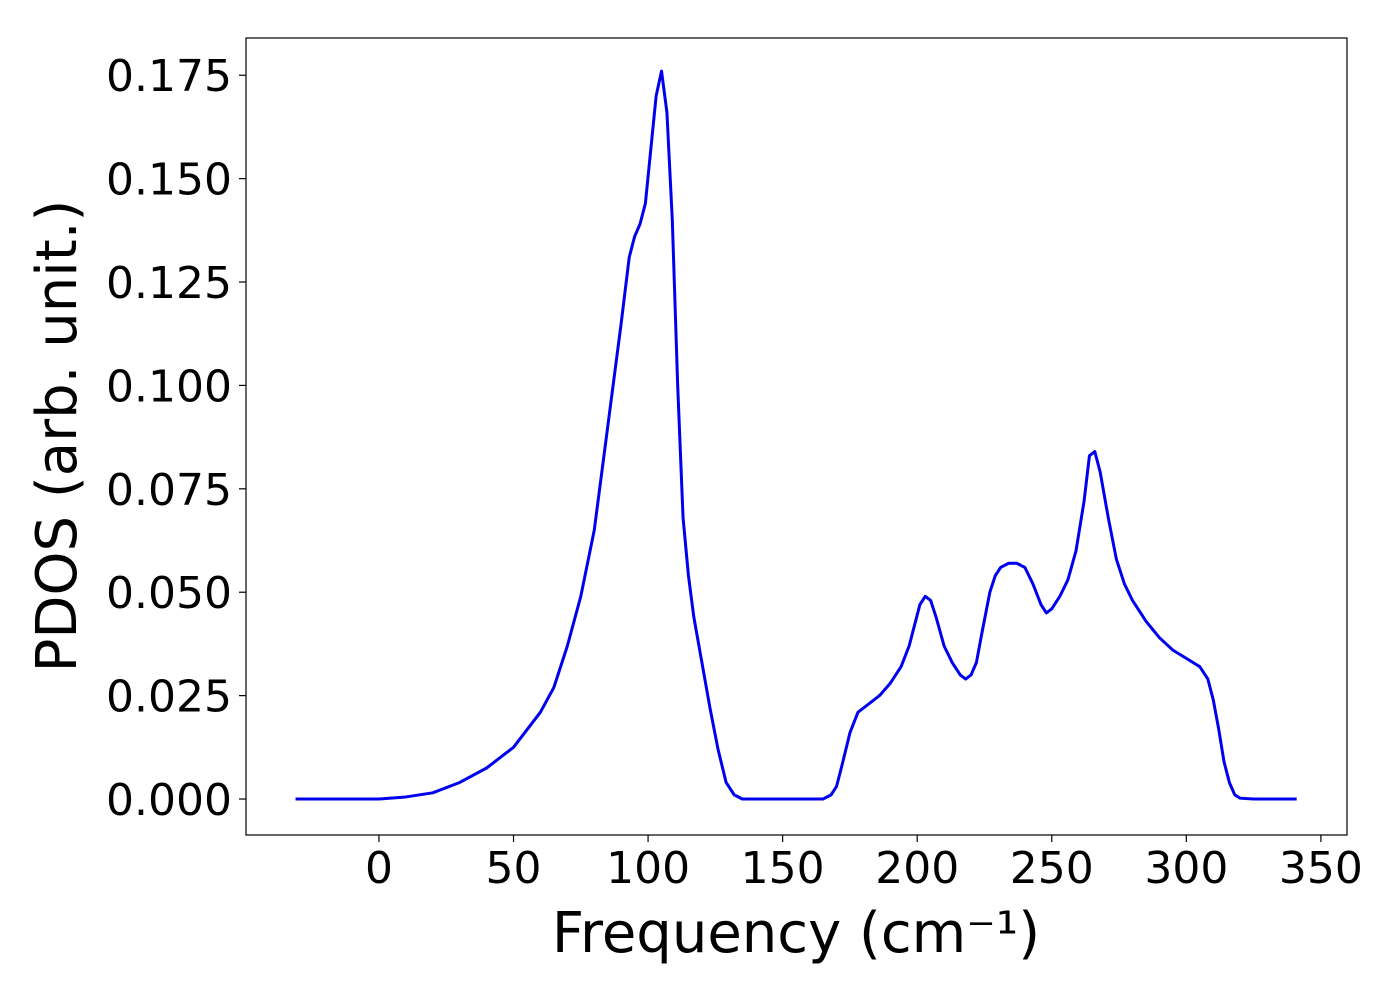  Describe the element at coordinates (514, 868) in the screenshot. I see `x-tick-label: 50` at that location.